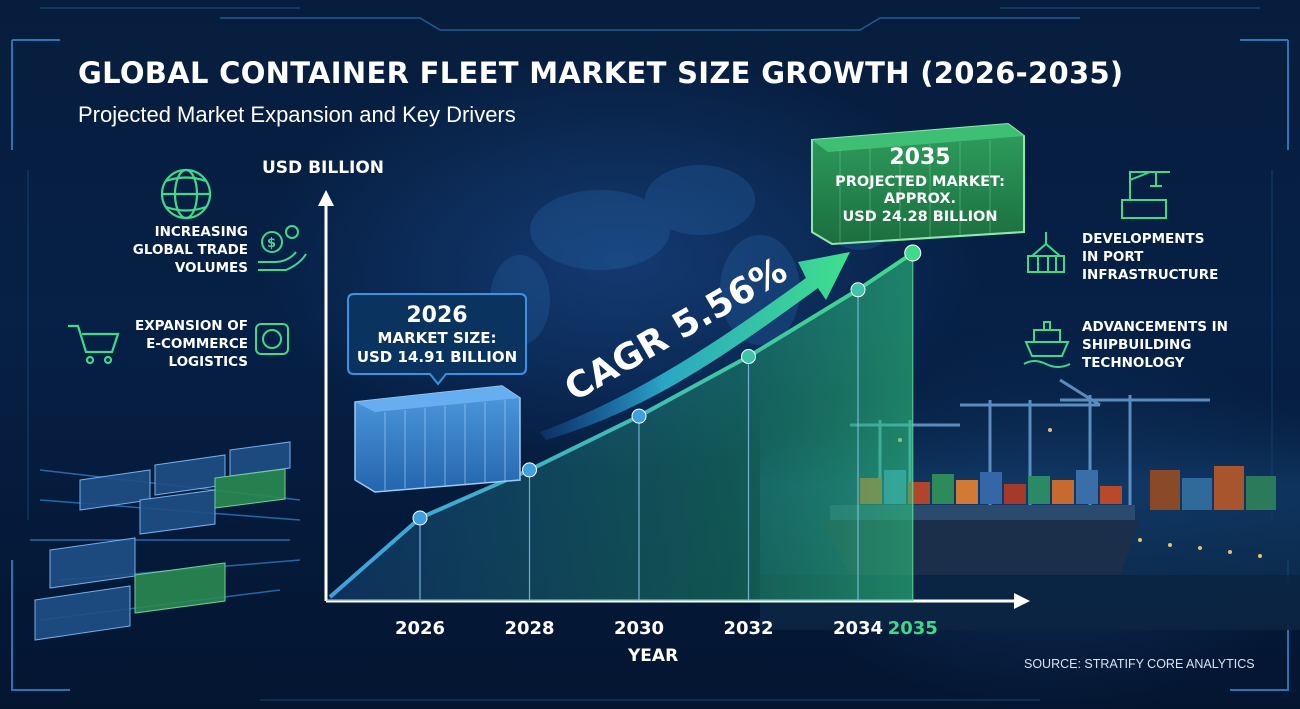 The width and height of the screenshot is (1300, 709). Describe the element at coordinates (272, 339) in the screenshot. I see `online-cart-icon` at that location.